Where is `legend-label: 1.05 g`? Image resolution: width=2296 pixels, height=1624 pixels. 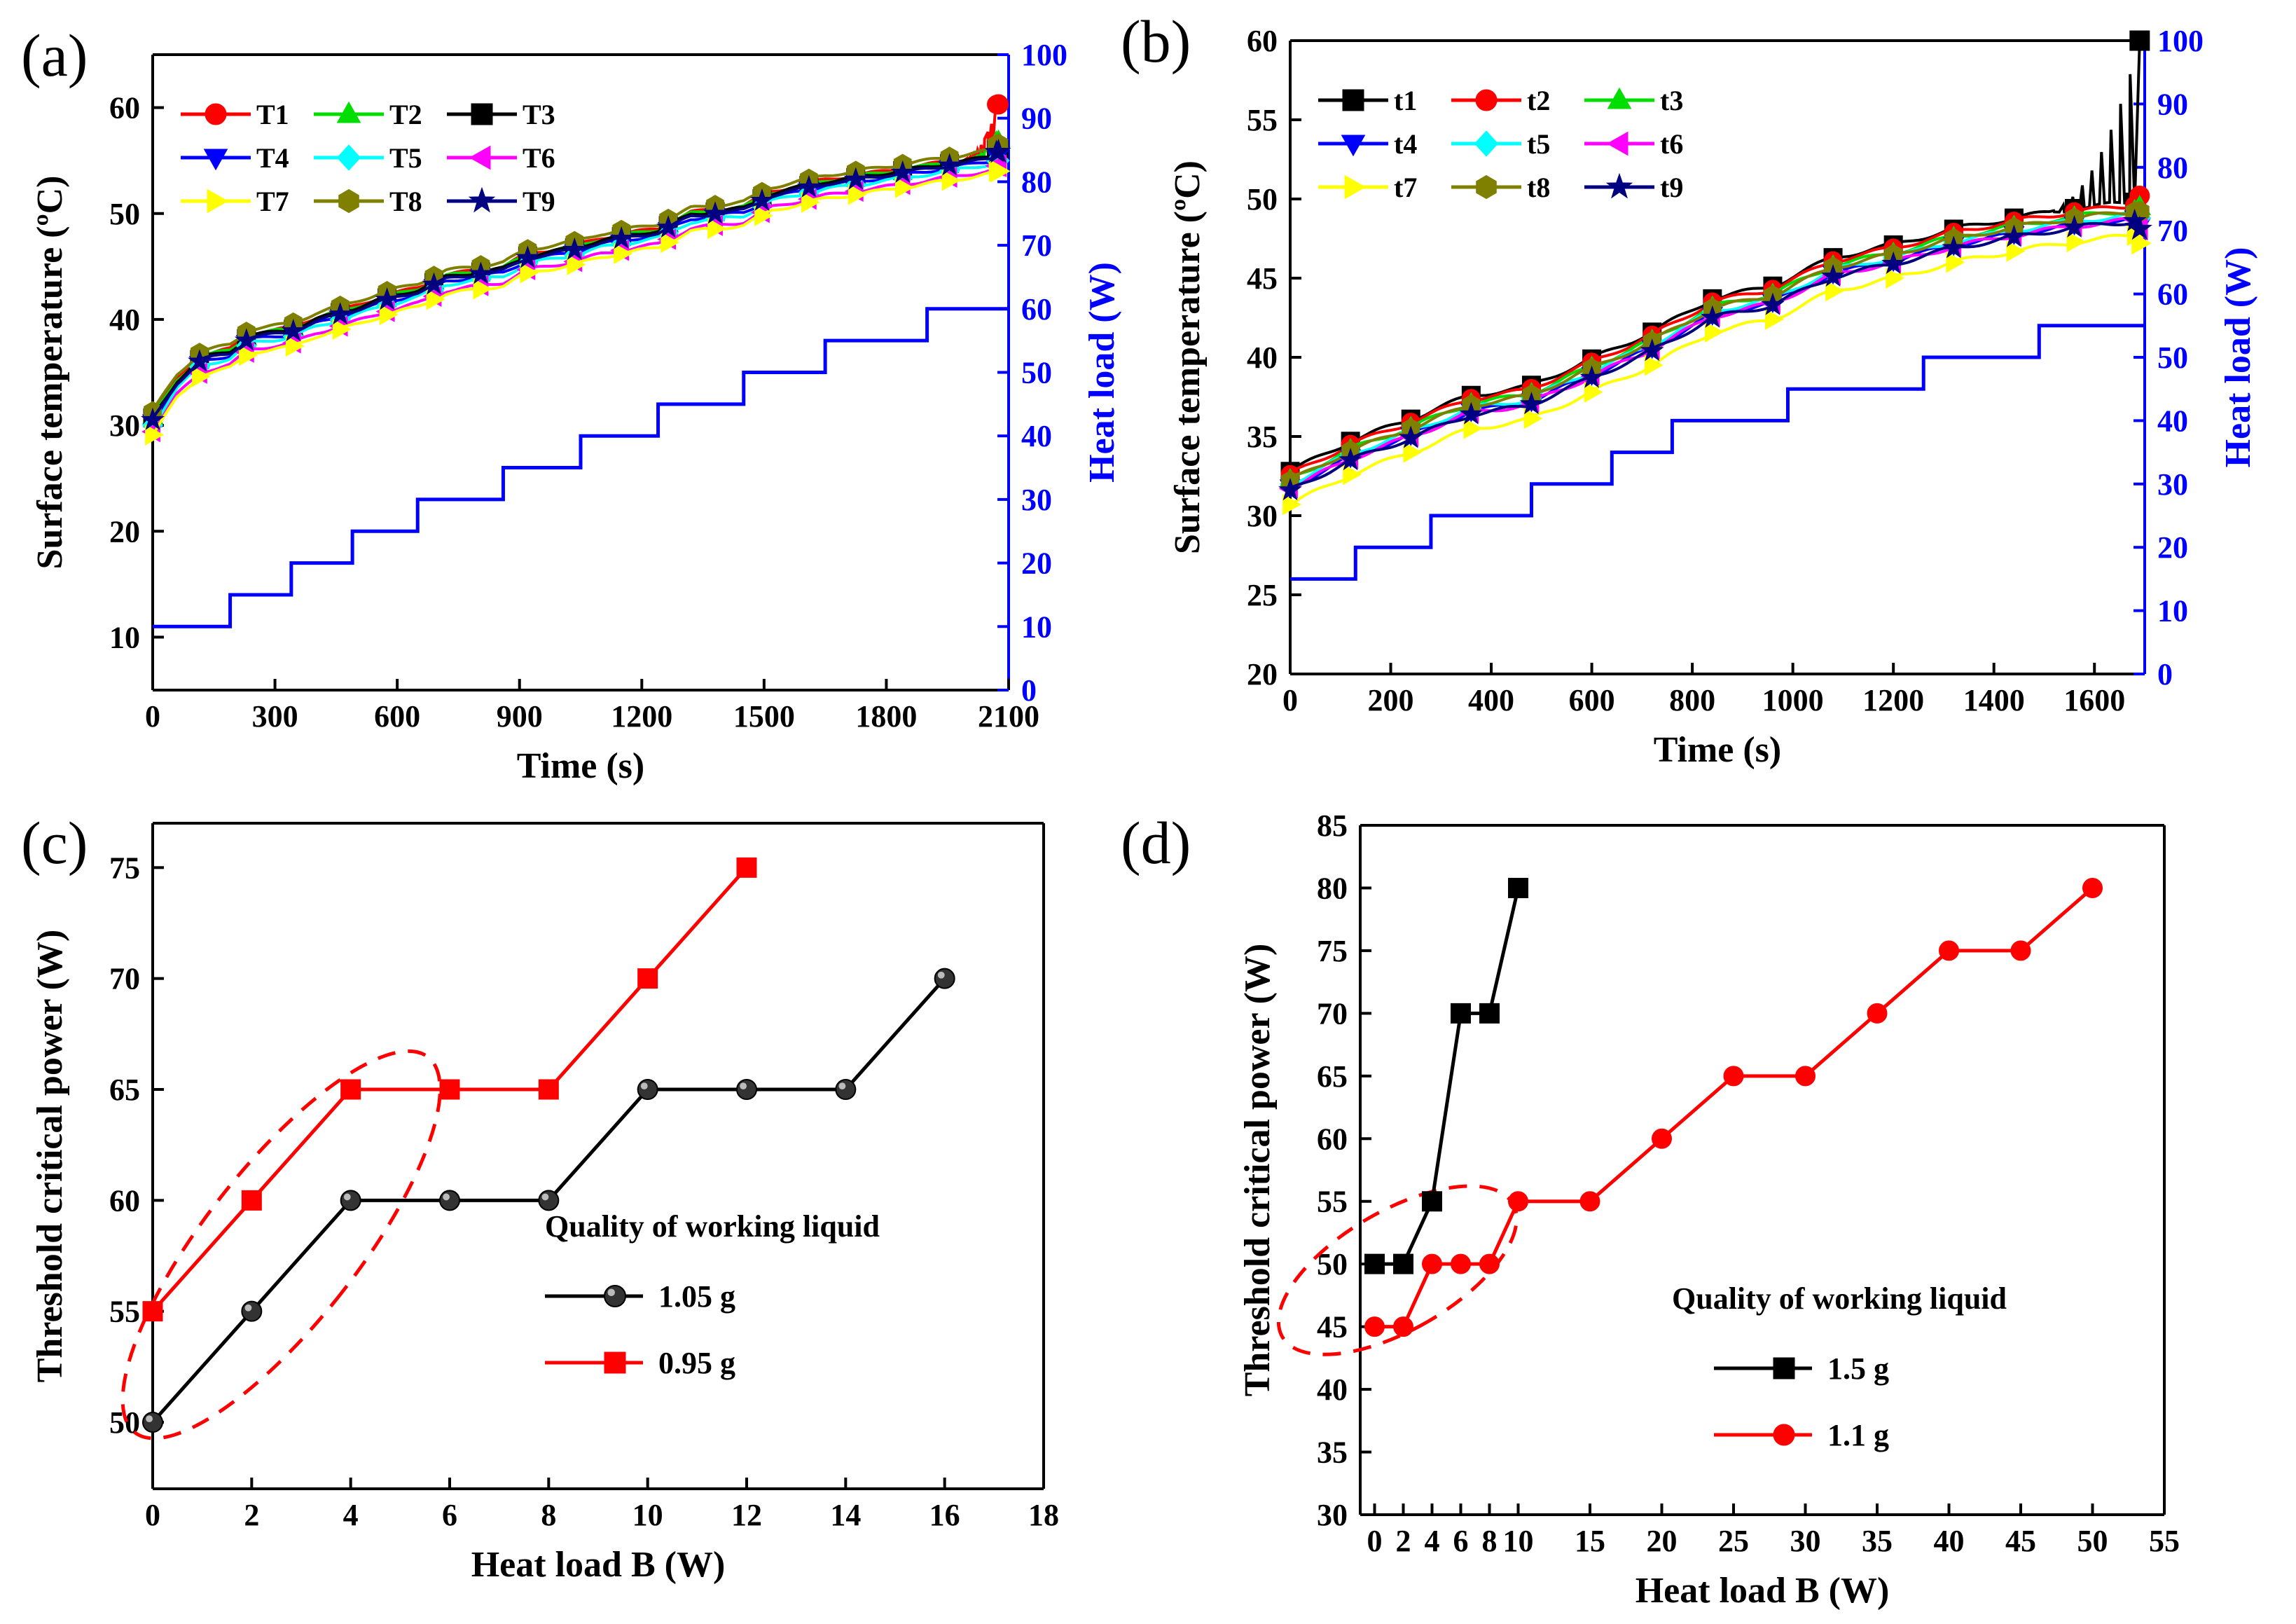
legend-label: 1.05 g is located at coordinates (696, 1297).